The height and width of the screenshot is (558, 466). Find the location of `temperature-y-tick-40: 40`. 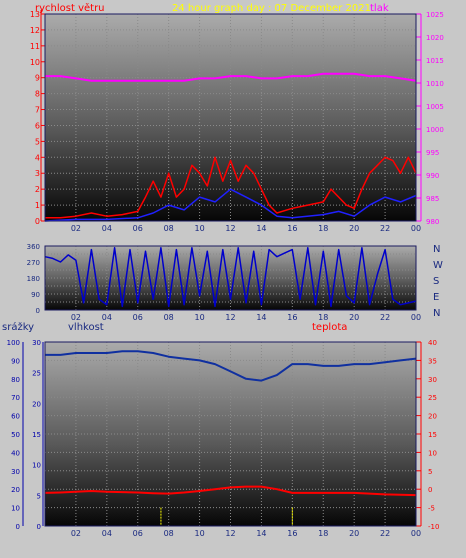

temperature-y-tick-40: 40 is located at coordinates (432, 343).